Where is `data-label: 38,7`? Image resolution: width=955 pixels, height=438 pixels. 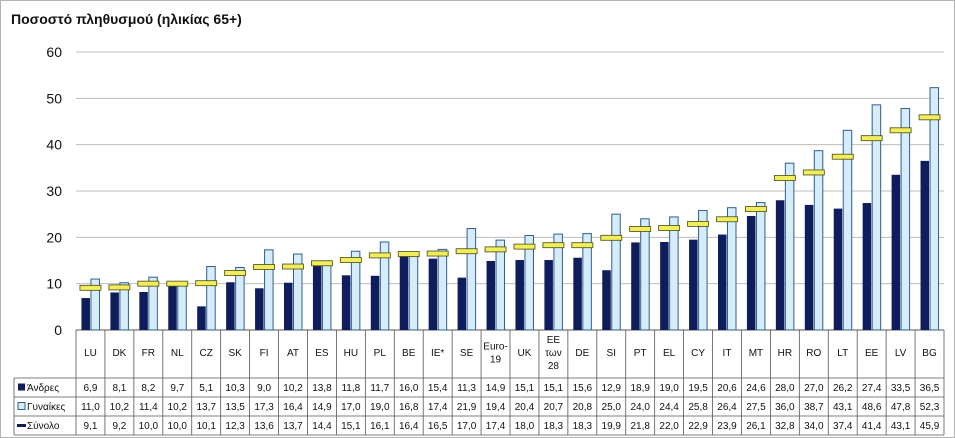
data-label: 38,7 is located at coordinates (814, 407).